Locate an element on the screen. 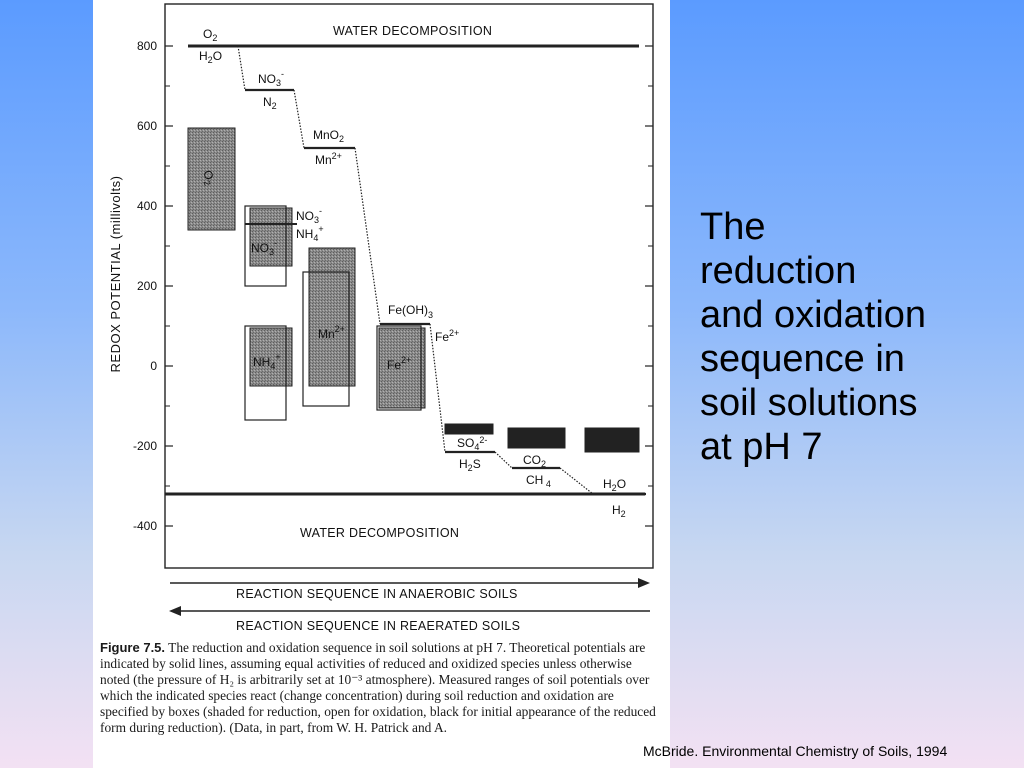 The height and width of the screenshot is (768, 1024). arrow-anaerobic-label: REACTION SEQUENCE IN ANAEROBIC SOILS is located at coordinates (377, 594).